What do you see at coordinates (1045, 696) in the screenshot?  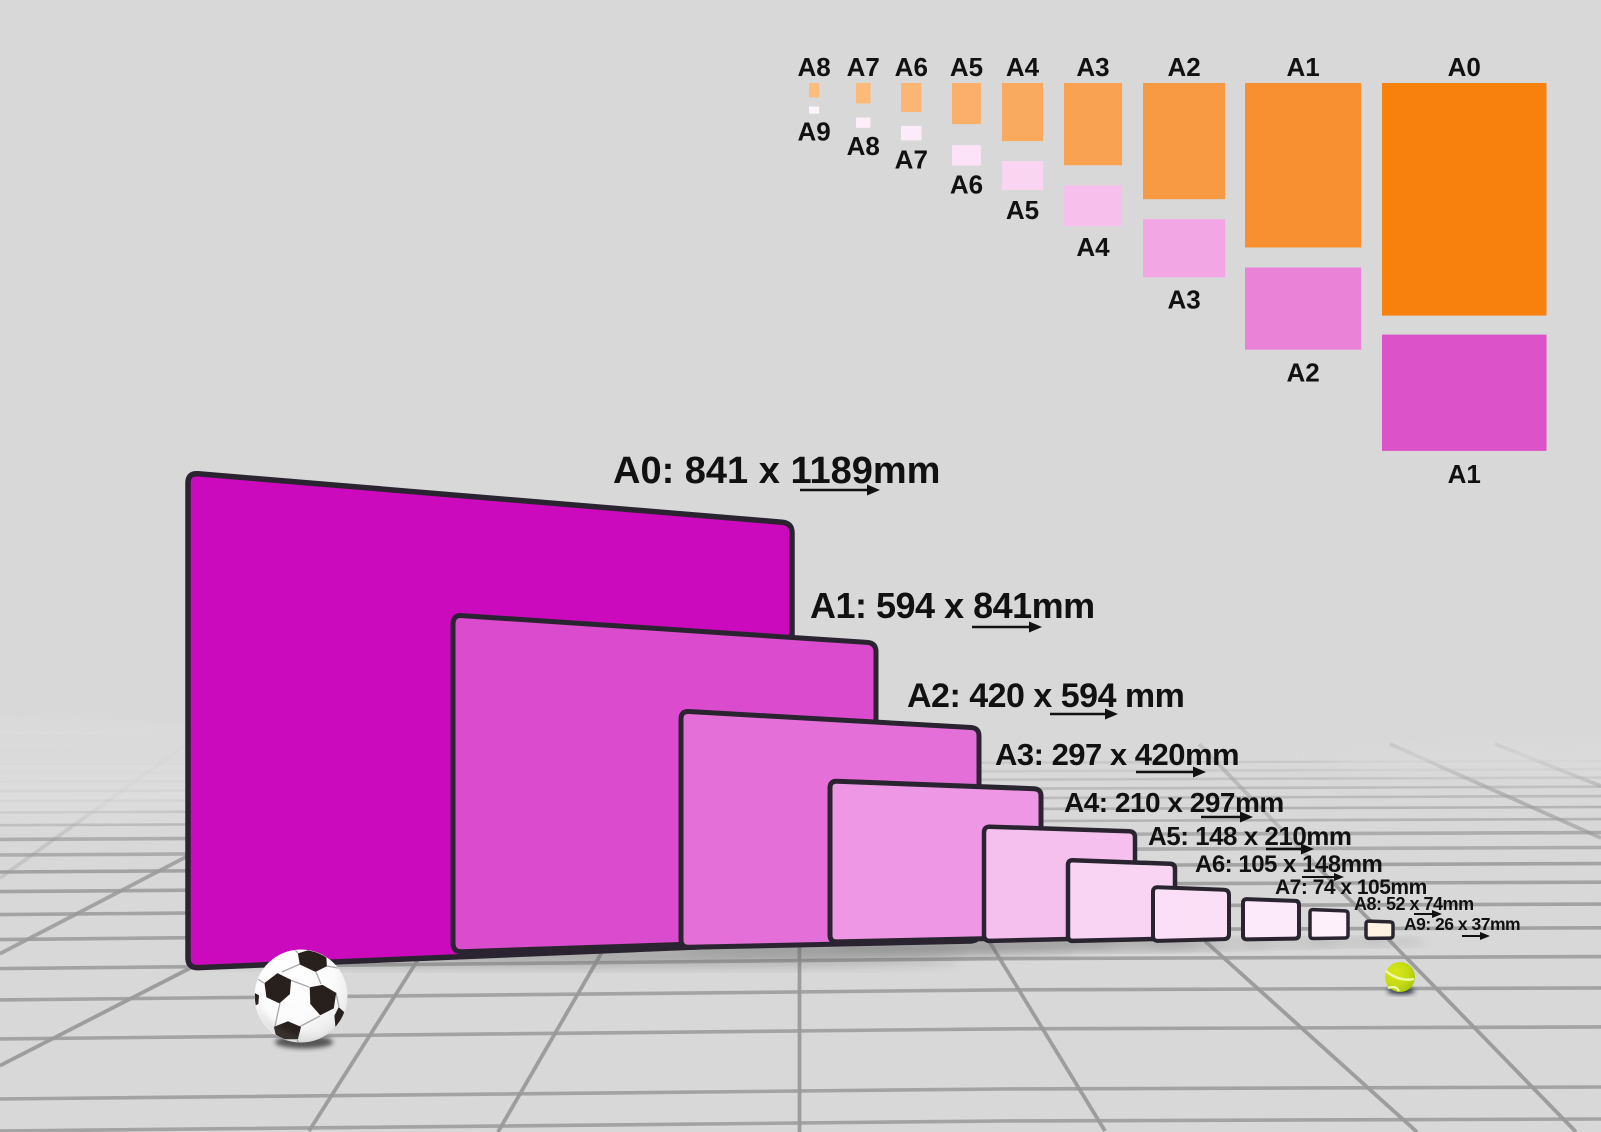 I see `svg-text: A2: 420 x 594 mm` at bounding box center [1045, 696].